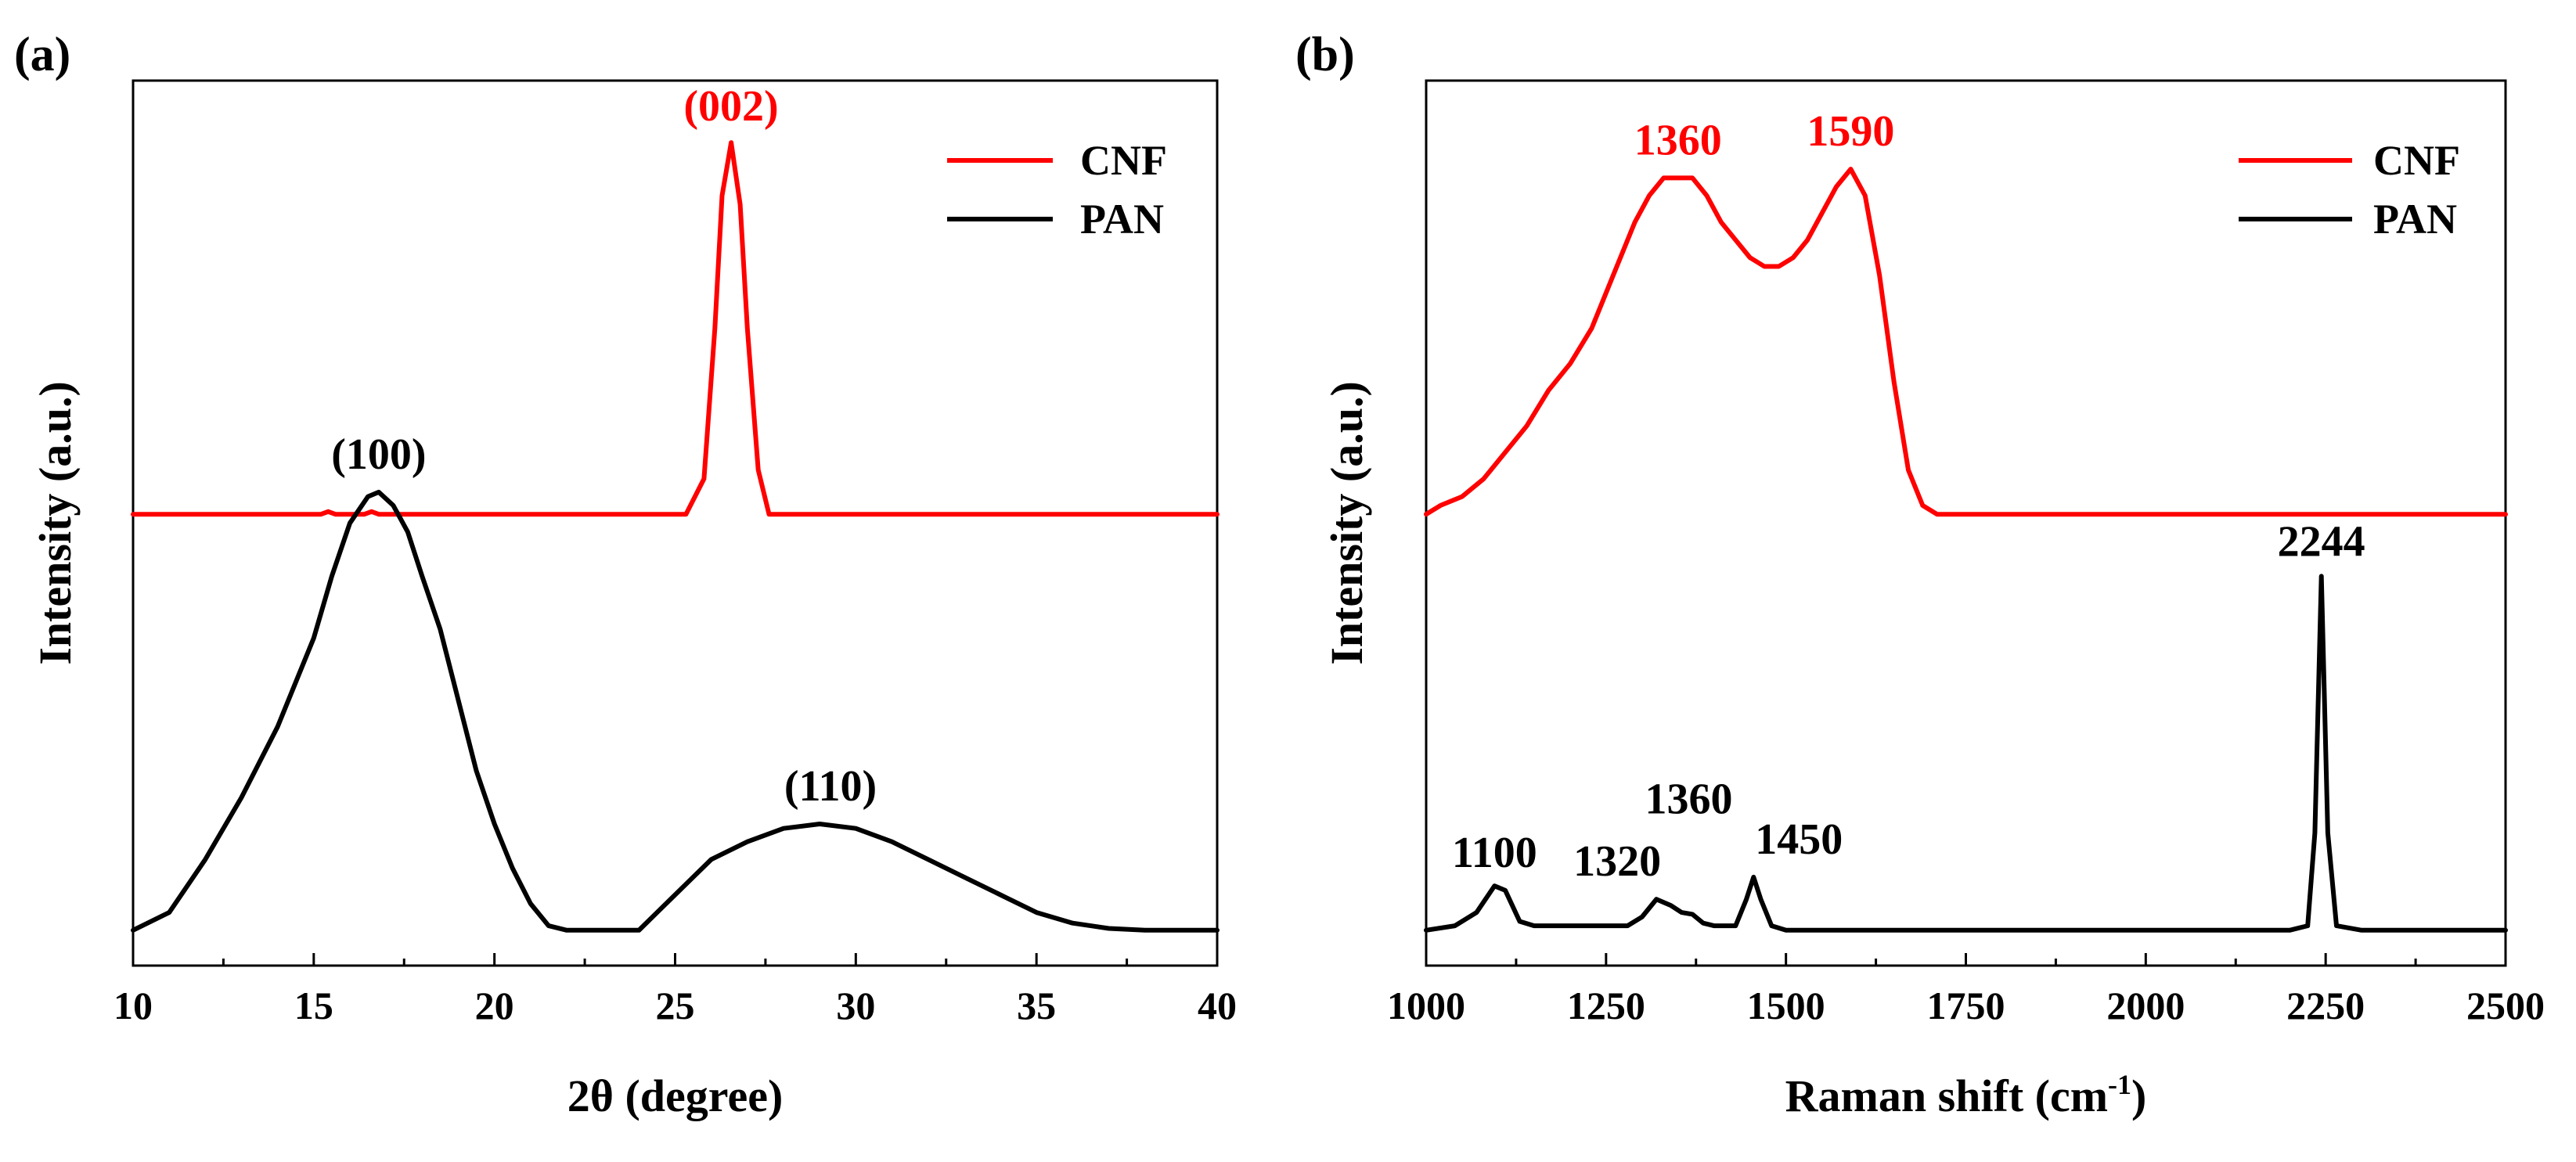 The width and height of the screenshot is (2576, 1162). Describe the element at coordinates (2145, 1005) in the screenshot. I see `x-tick-label: 2000` at that location.